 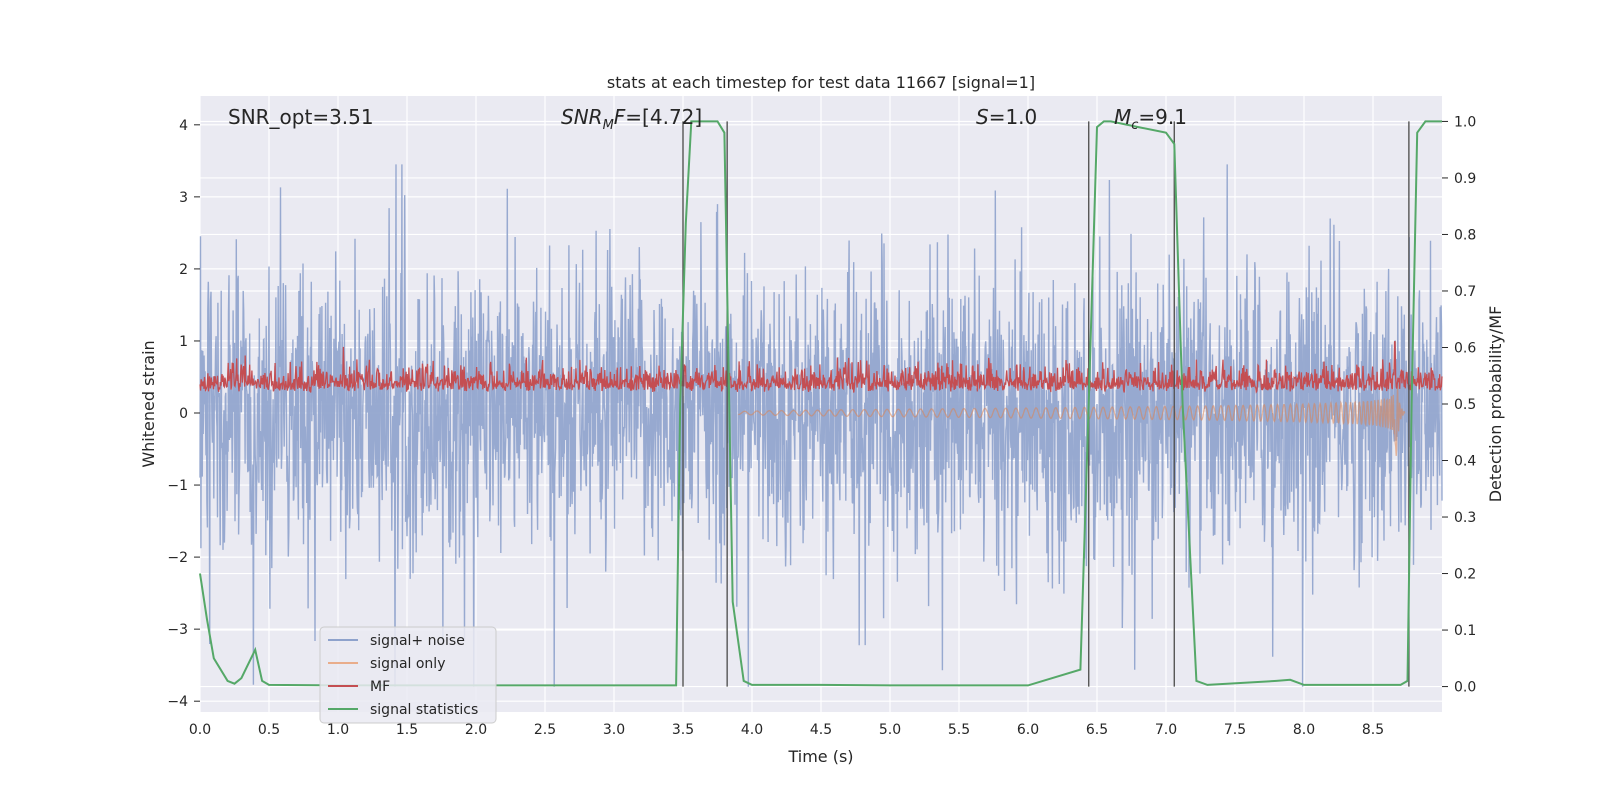 I want to click on y2-tick-label: 0.0, so click(x=1465, y=688).